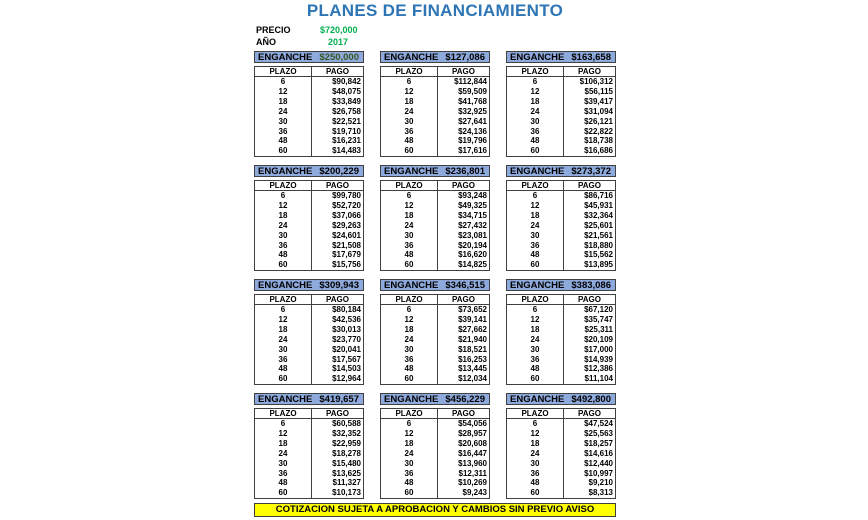  I want to click on table-row: 36 $20,194, so click(435, 245).